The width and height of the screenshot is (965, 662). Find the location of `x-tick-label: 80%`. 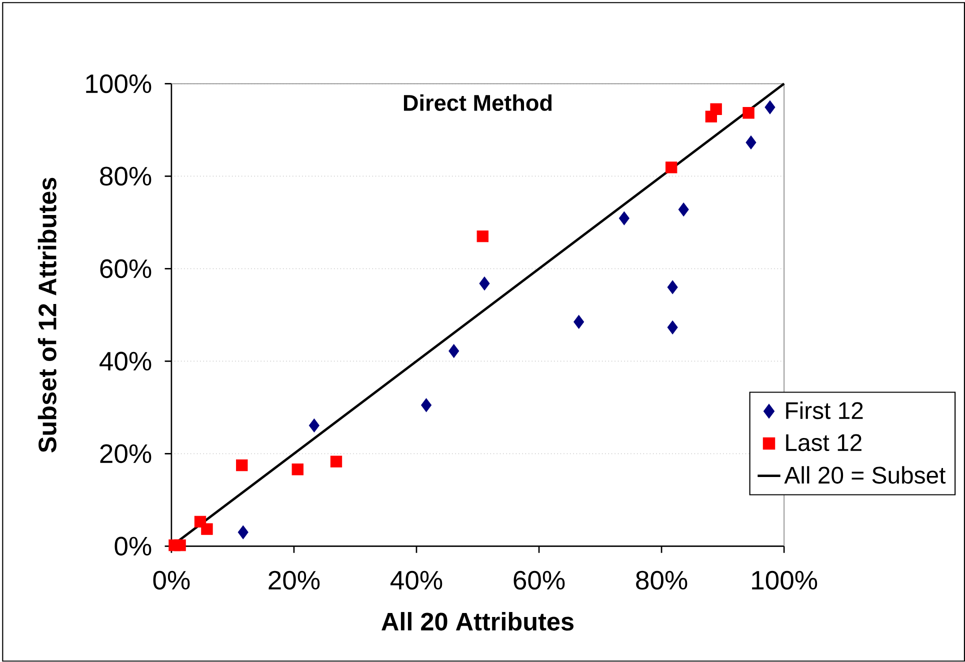

x-tick-label: 80% is located at coordinates (662, 580).